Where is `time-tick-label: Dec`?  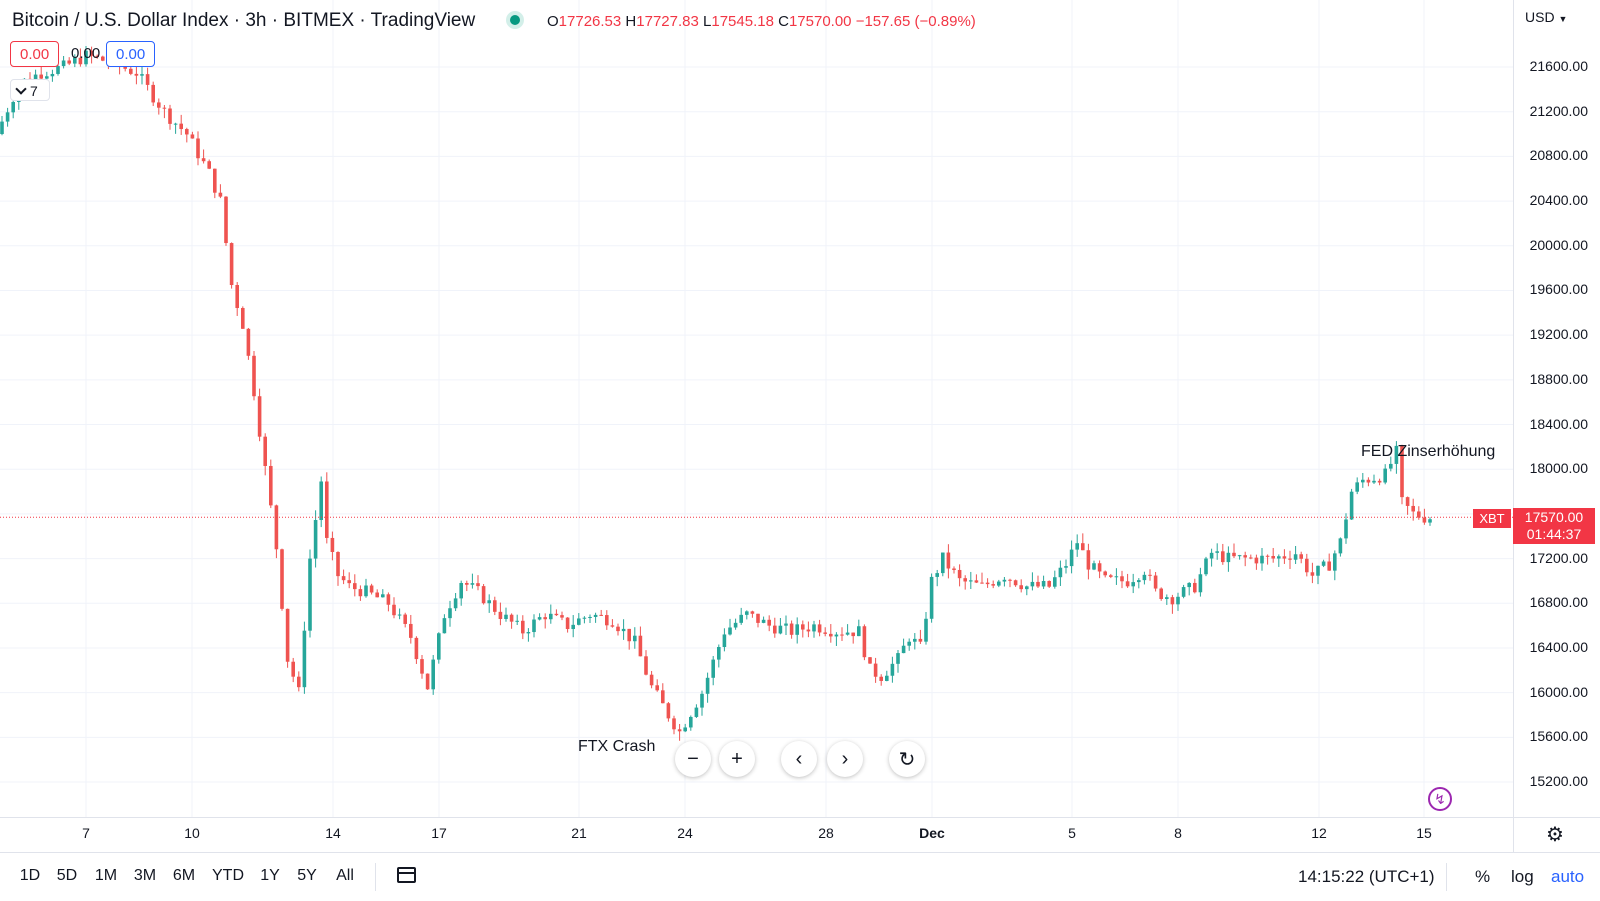
time-tick-label: Dec is located at coordinates (932, 833).